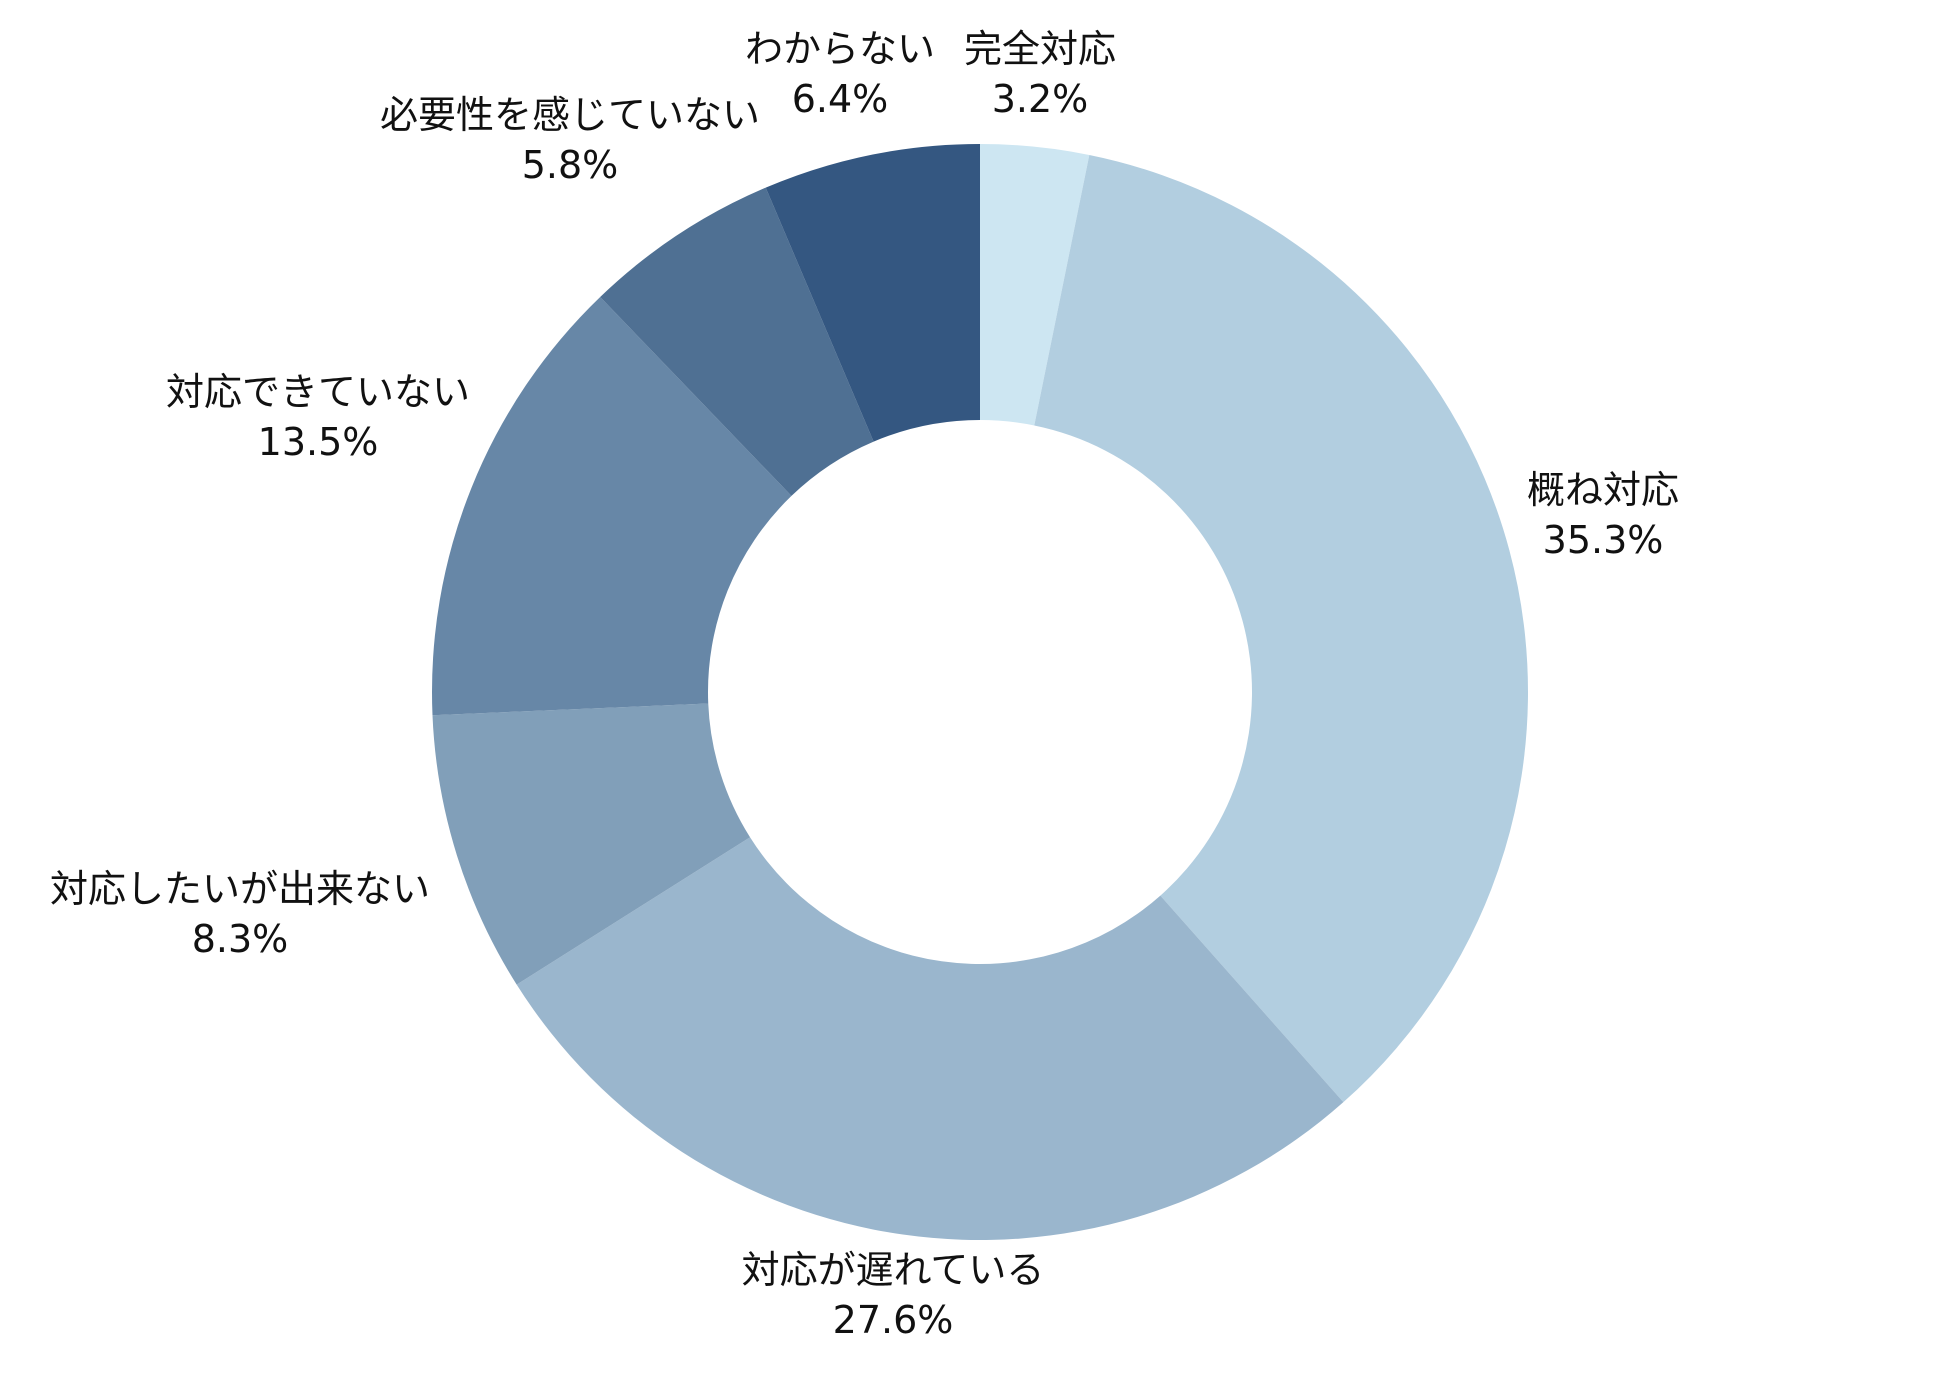 The image size is (1949, 1376). I want to click on slice-label-2: 対応が遅れている, so click(893, 1270).